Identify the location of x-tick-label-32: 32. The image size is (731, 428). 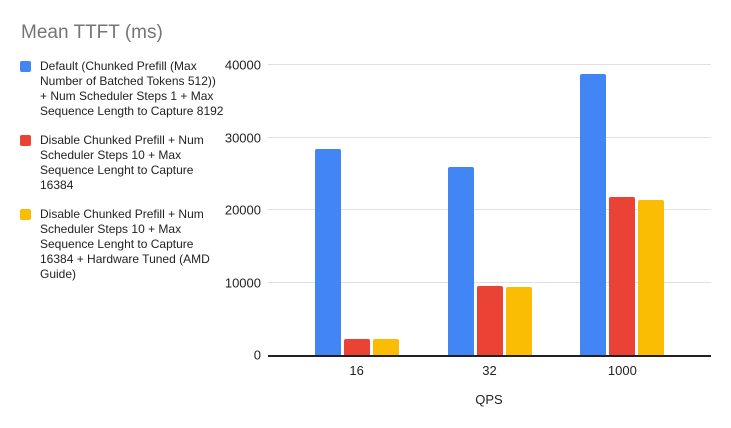
(489, 370).